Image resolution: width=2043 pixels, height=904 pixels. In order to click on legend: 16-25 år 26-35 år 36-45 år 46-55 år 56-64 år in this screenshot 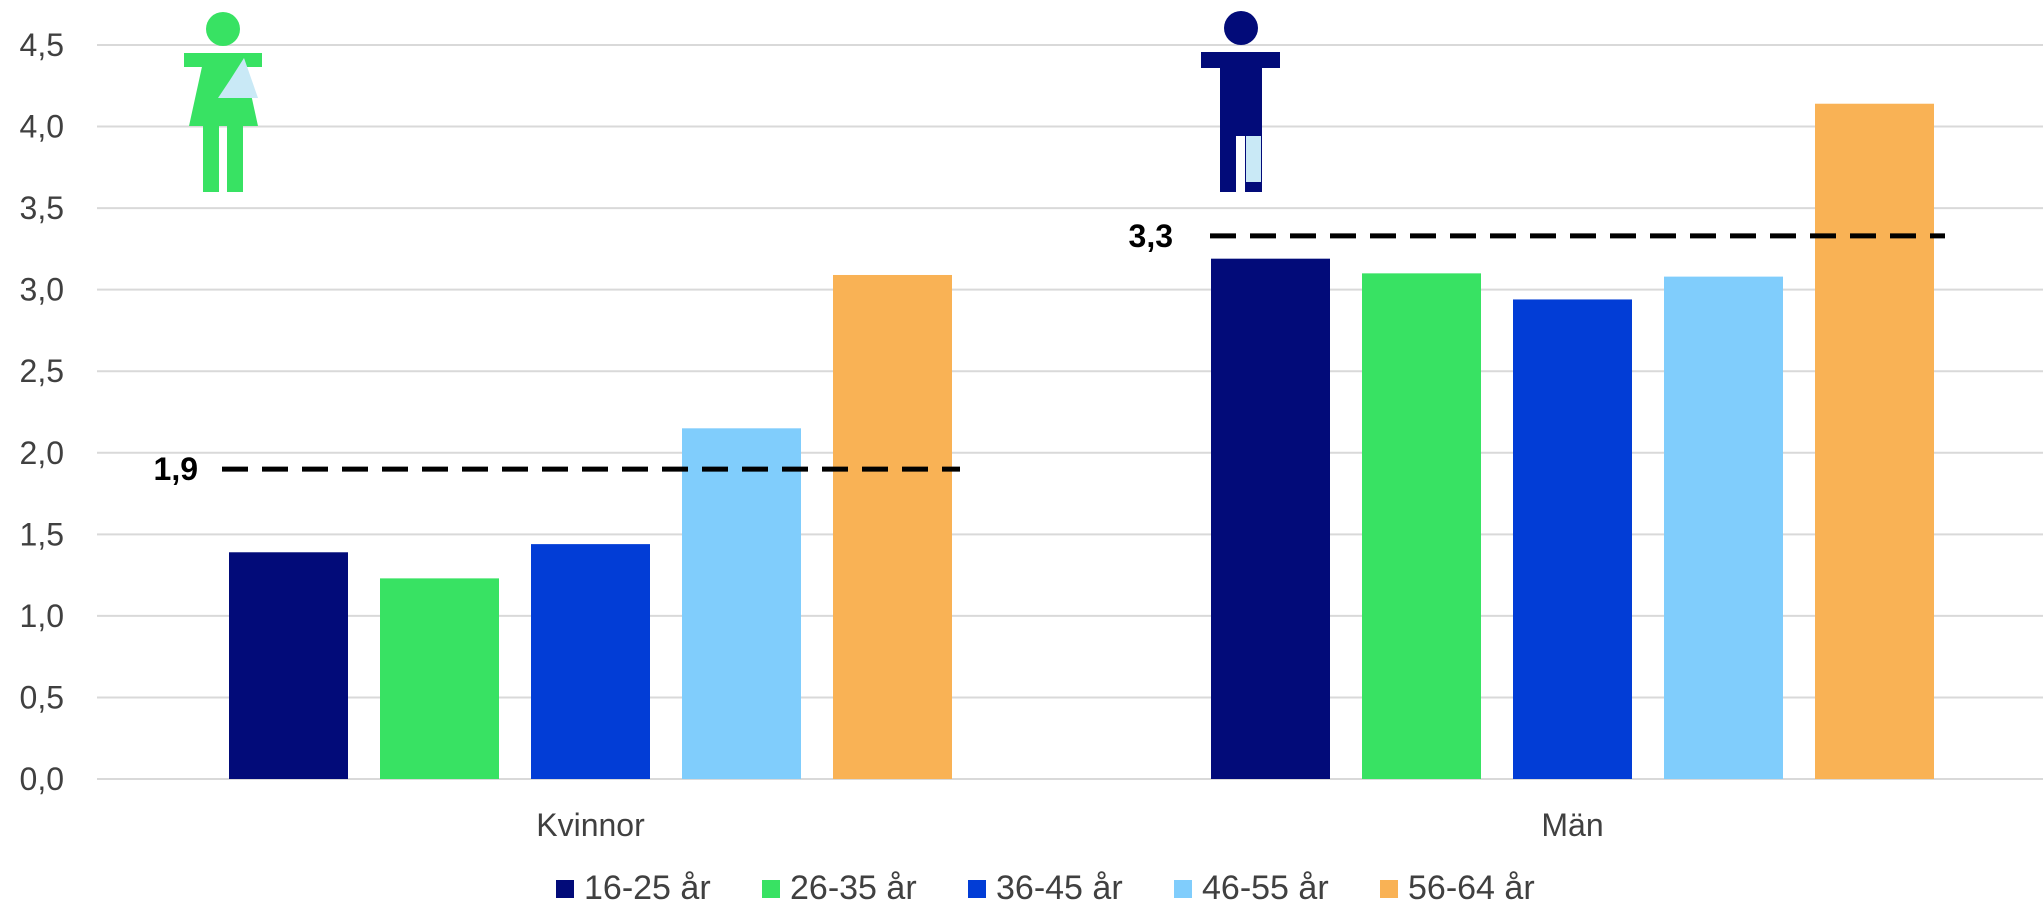, I will do `click(1045, 886)`.